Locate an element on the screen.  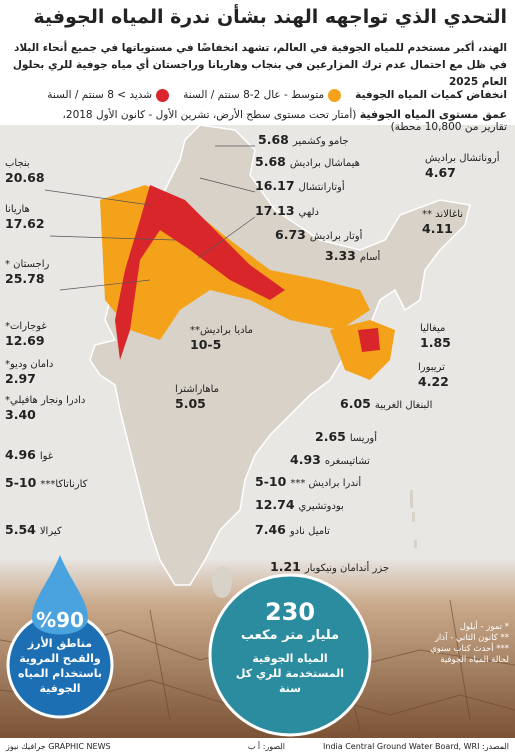
water-drop is located at coordinates (60, 595).